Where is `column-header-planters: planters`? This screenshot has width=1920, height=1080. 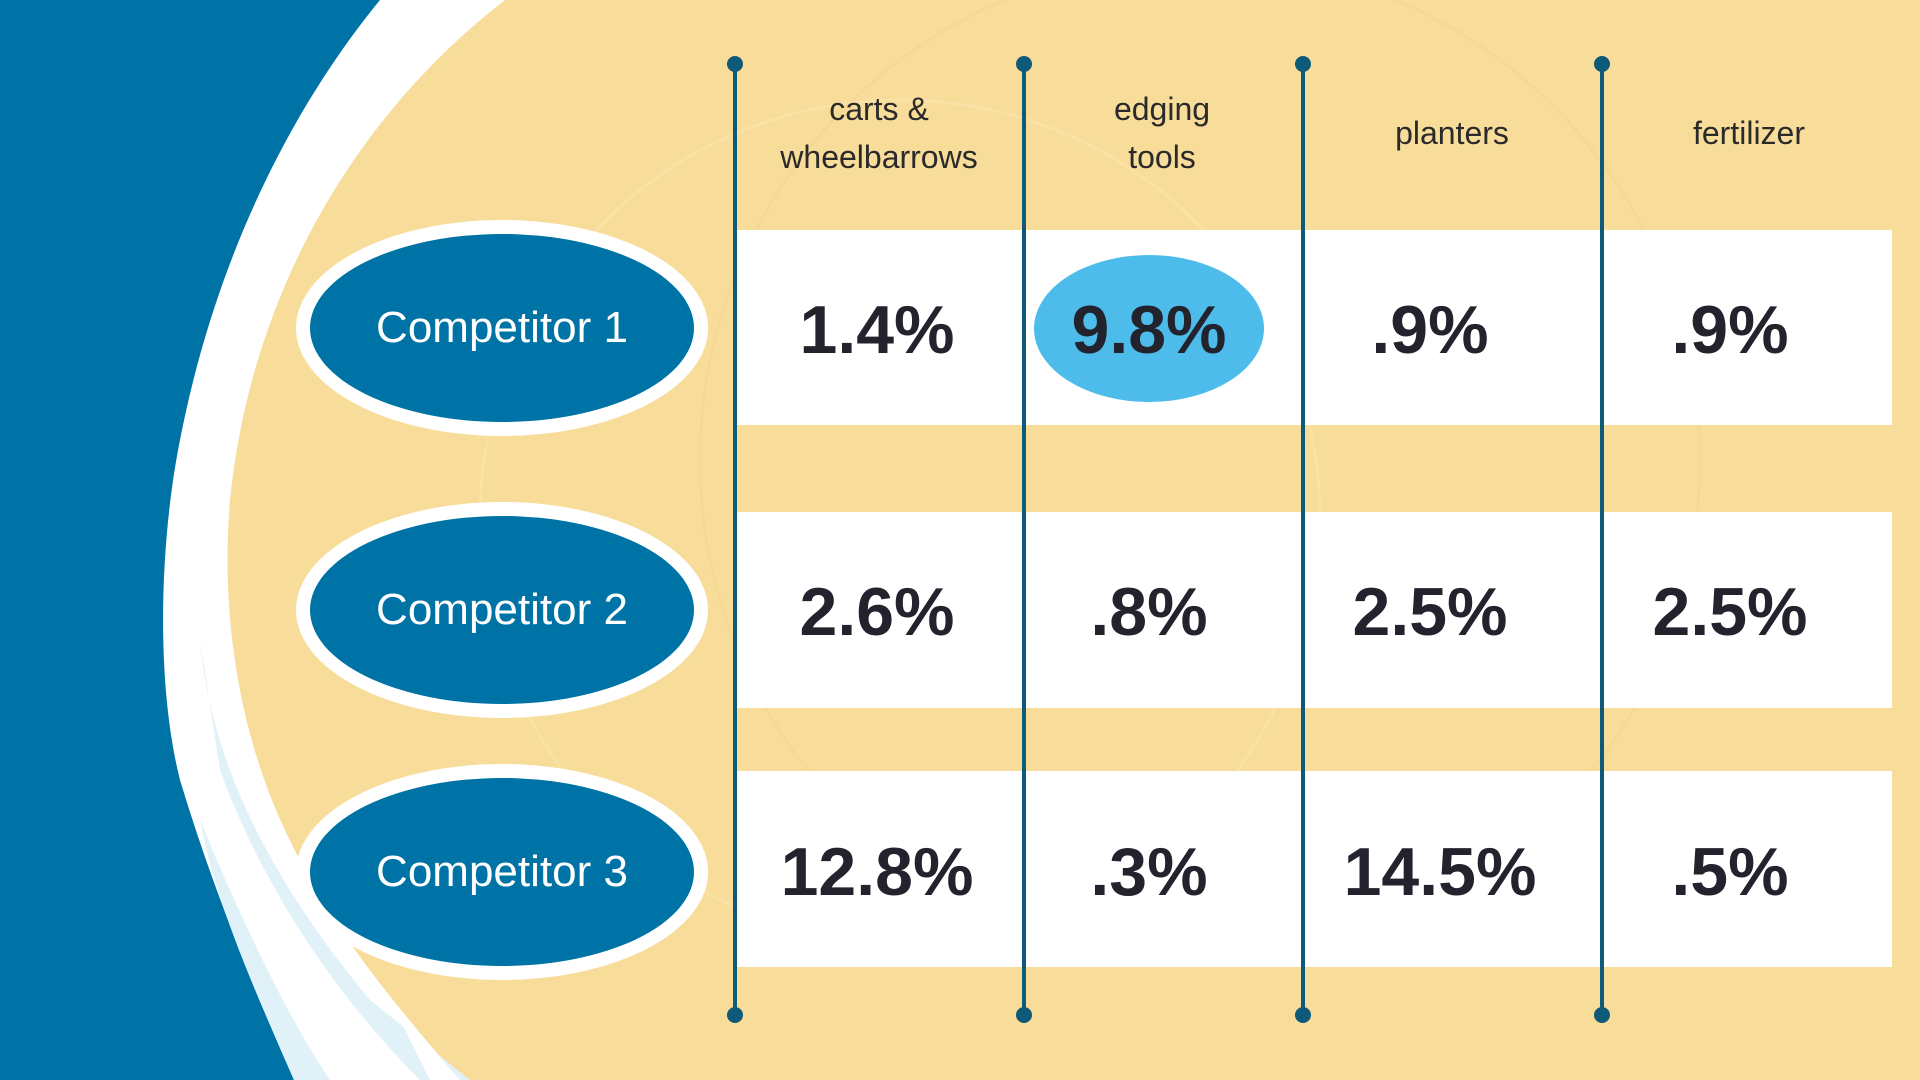
column-header-planters: planters is located at coordinates (1452, 133).